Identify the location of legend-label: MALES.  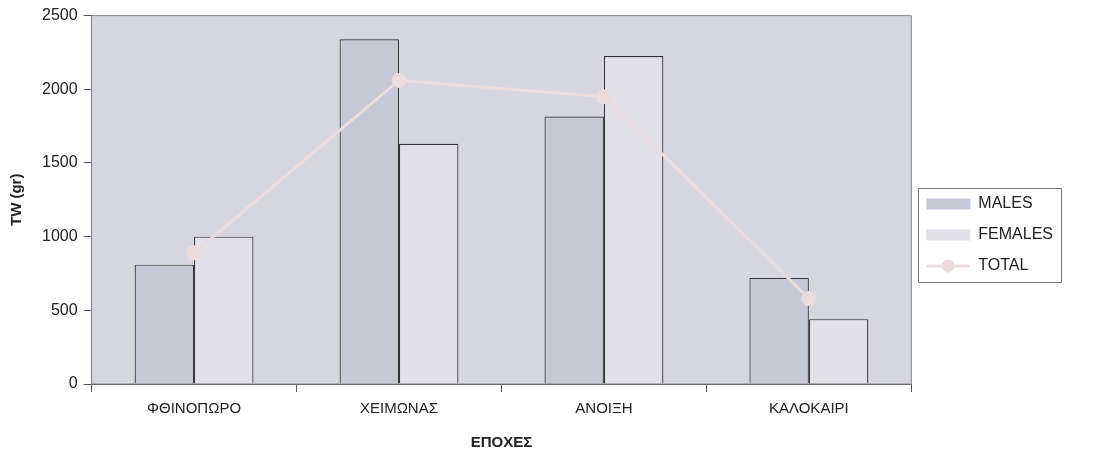
(1005, 203).